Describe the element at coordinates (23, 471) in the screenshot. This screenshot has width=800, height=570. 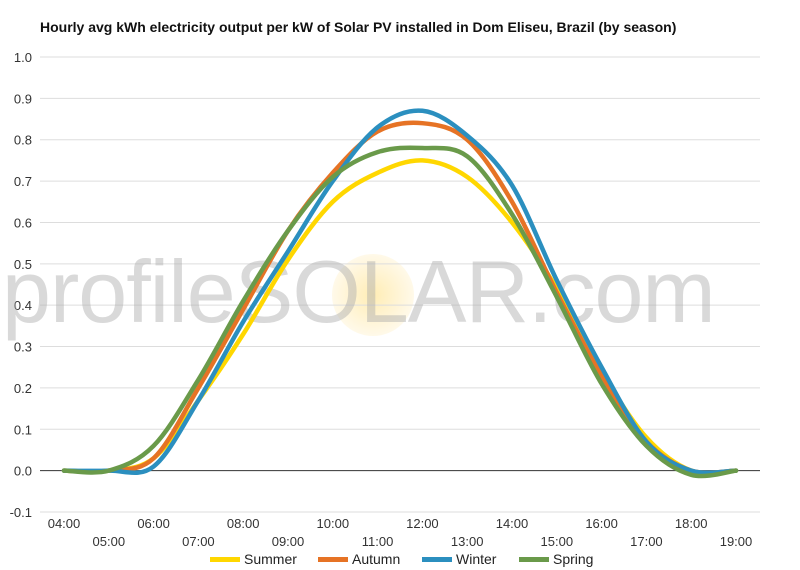
I see `y-tick-label: 0.0` at that location.